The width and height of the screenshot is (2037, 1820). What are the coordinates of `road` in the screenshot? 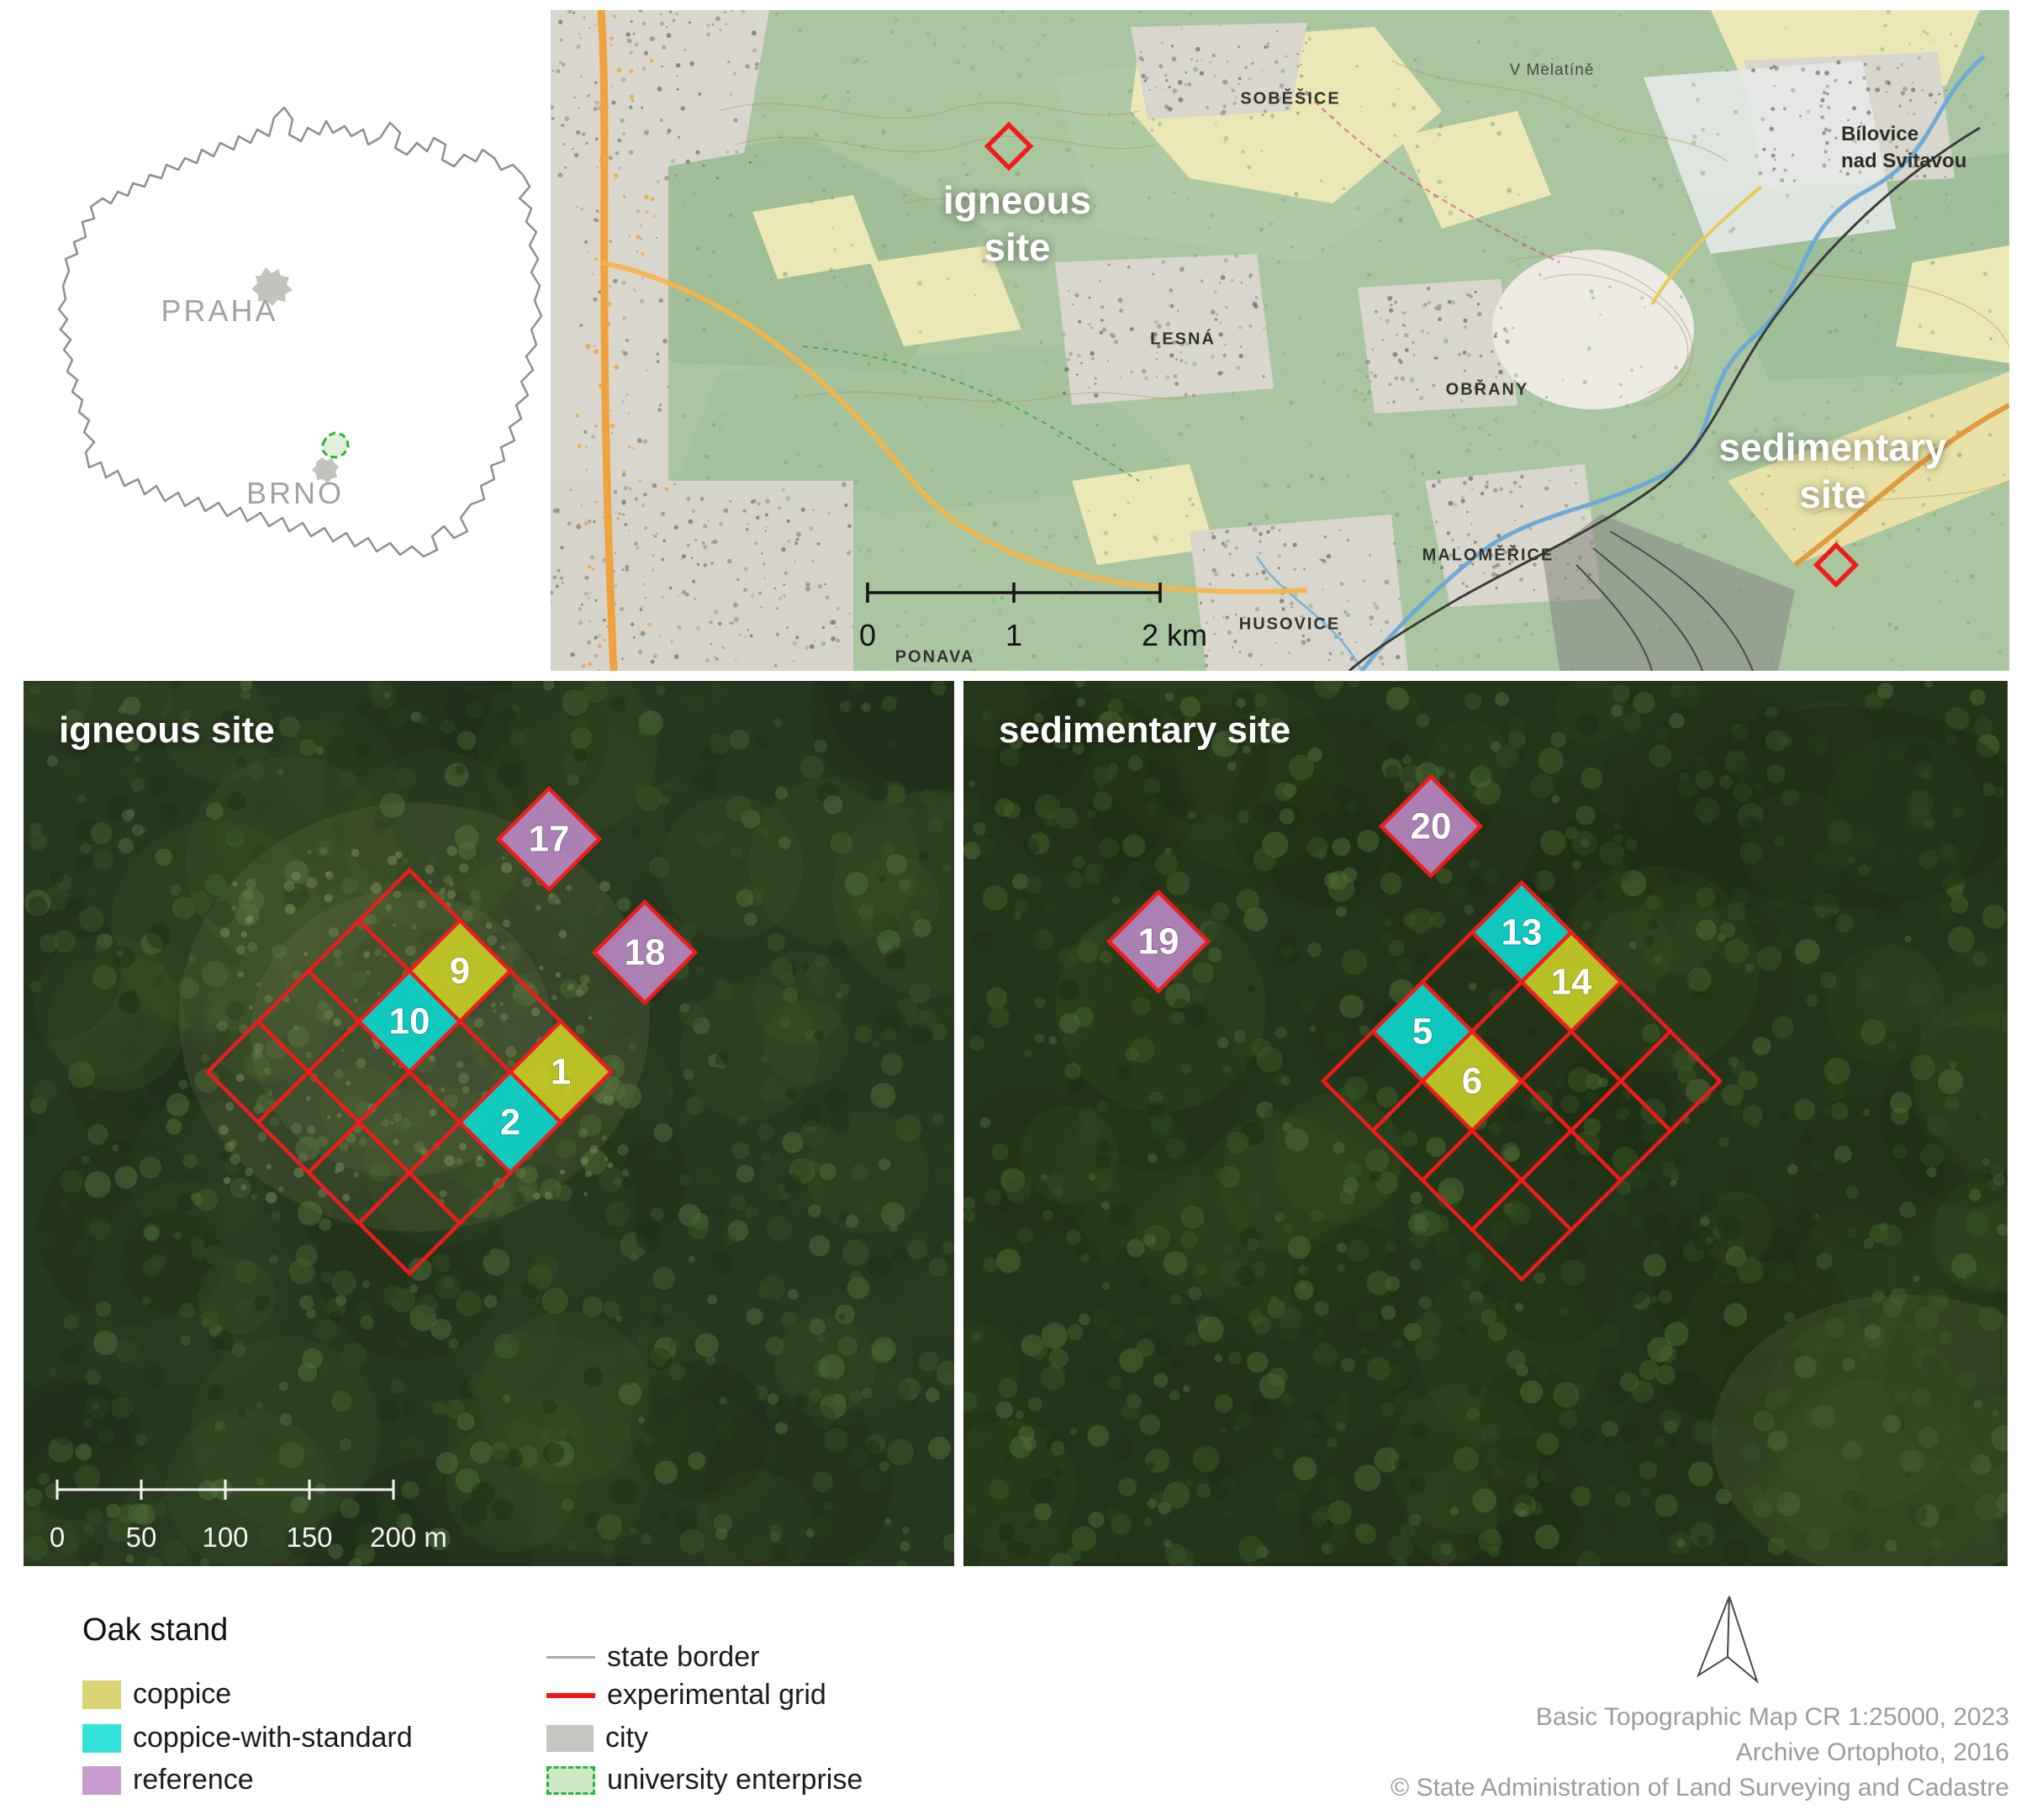 It's located at (1706, 245).